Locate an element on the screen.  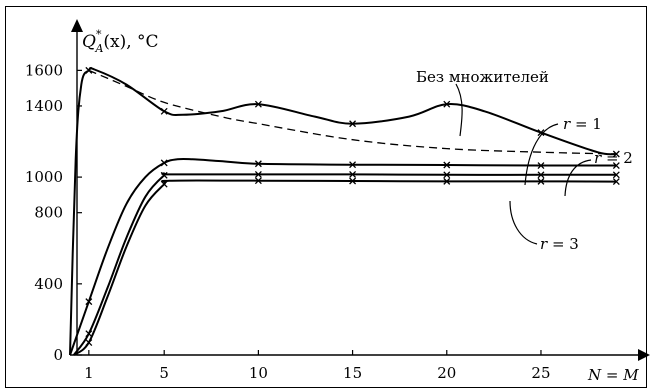
annotation-r2-val: = 2 is located at coordinates (617, 158).